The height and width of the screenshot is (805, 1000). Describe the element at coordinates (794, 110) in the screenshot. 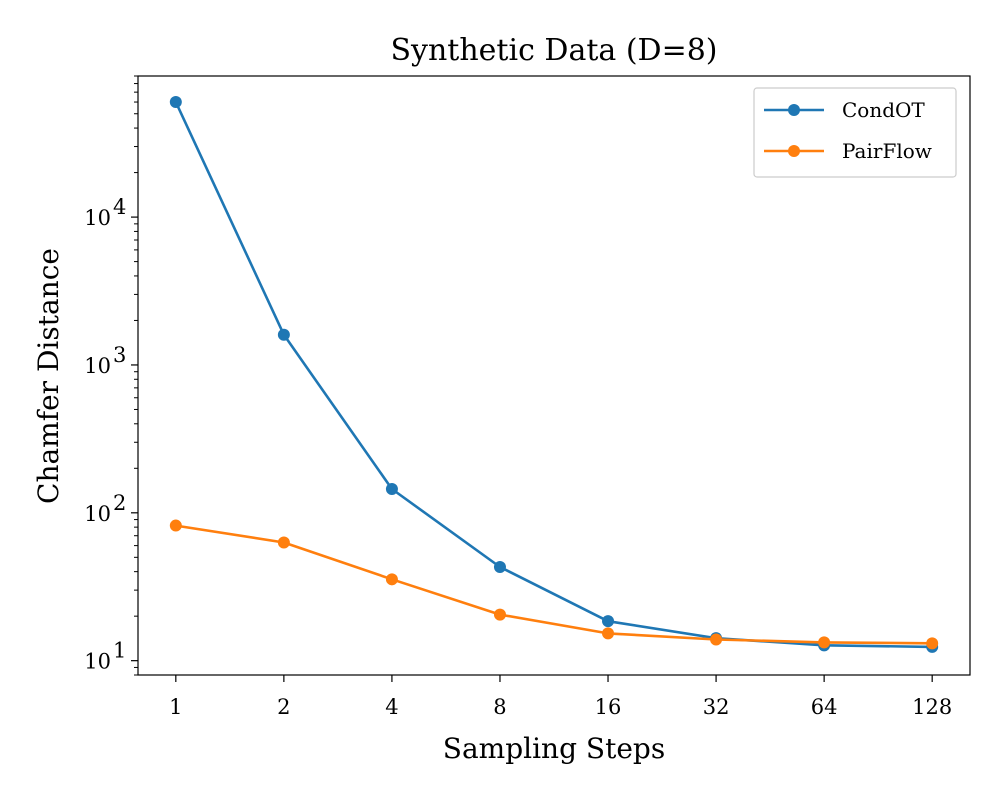

I see `legend-marker-condot` at that location.